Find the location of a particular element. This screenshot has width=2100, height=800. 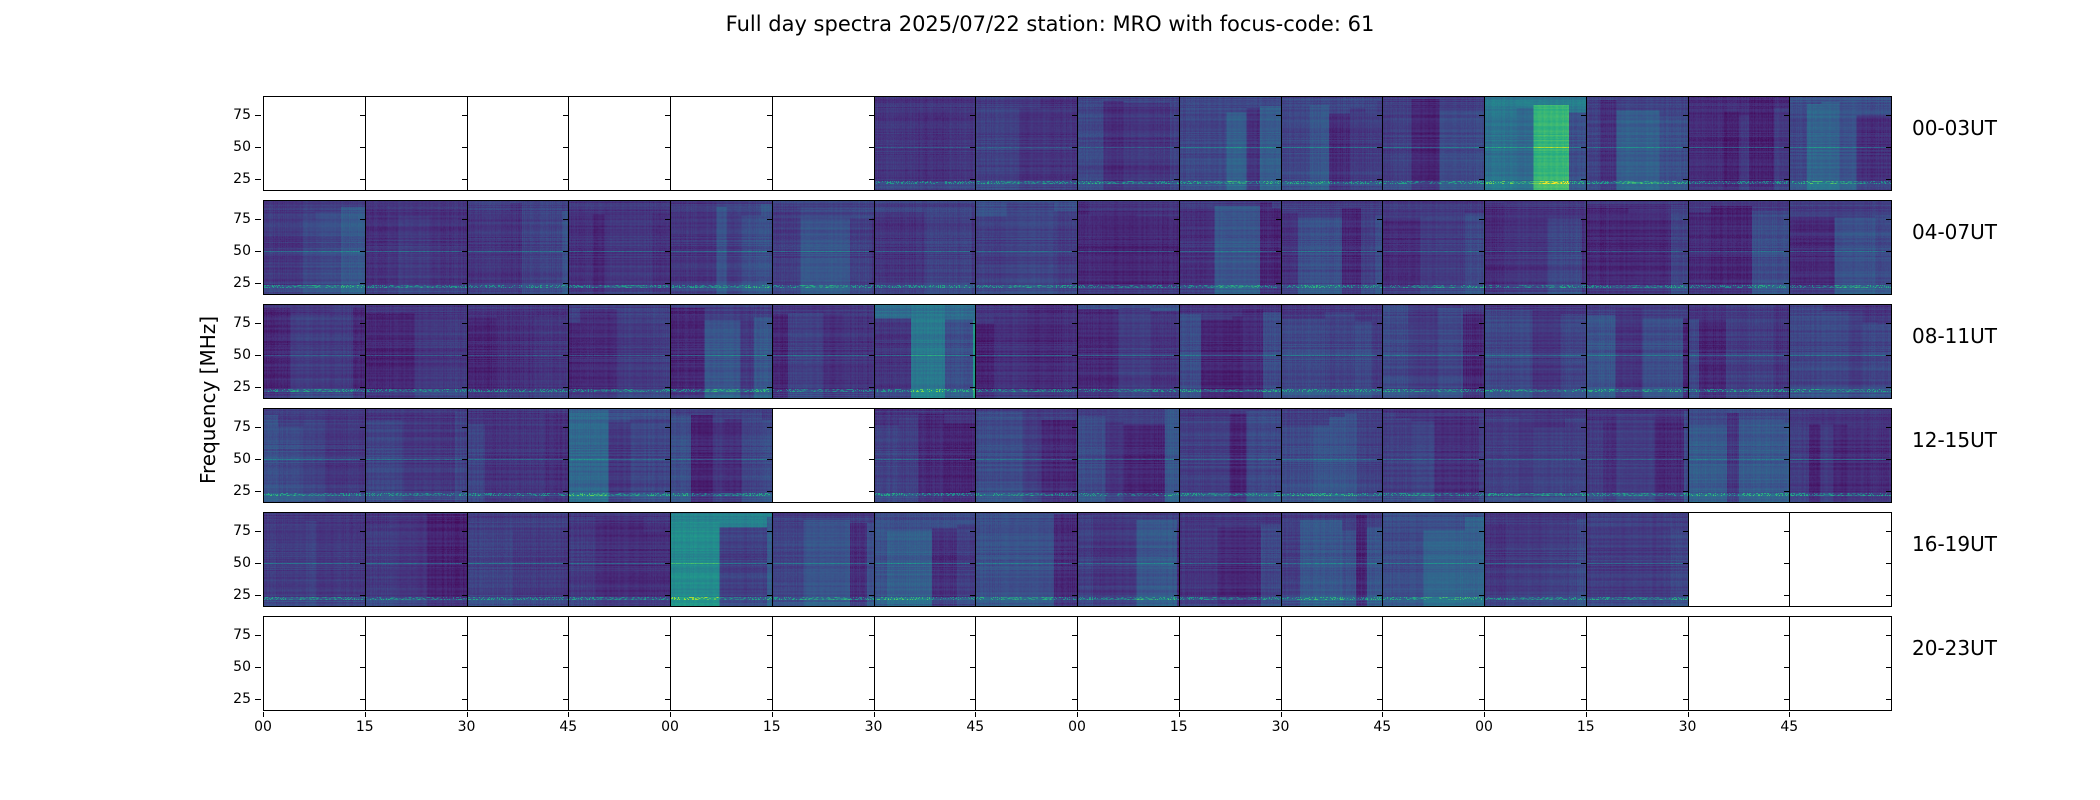

row-time-label: 20-23UT is located at coordinates (1954, 648).